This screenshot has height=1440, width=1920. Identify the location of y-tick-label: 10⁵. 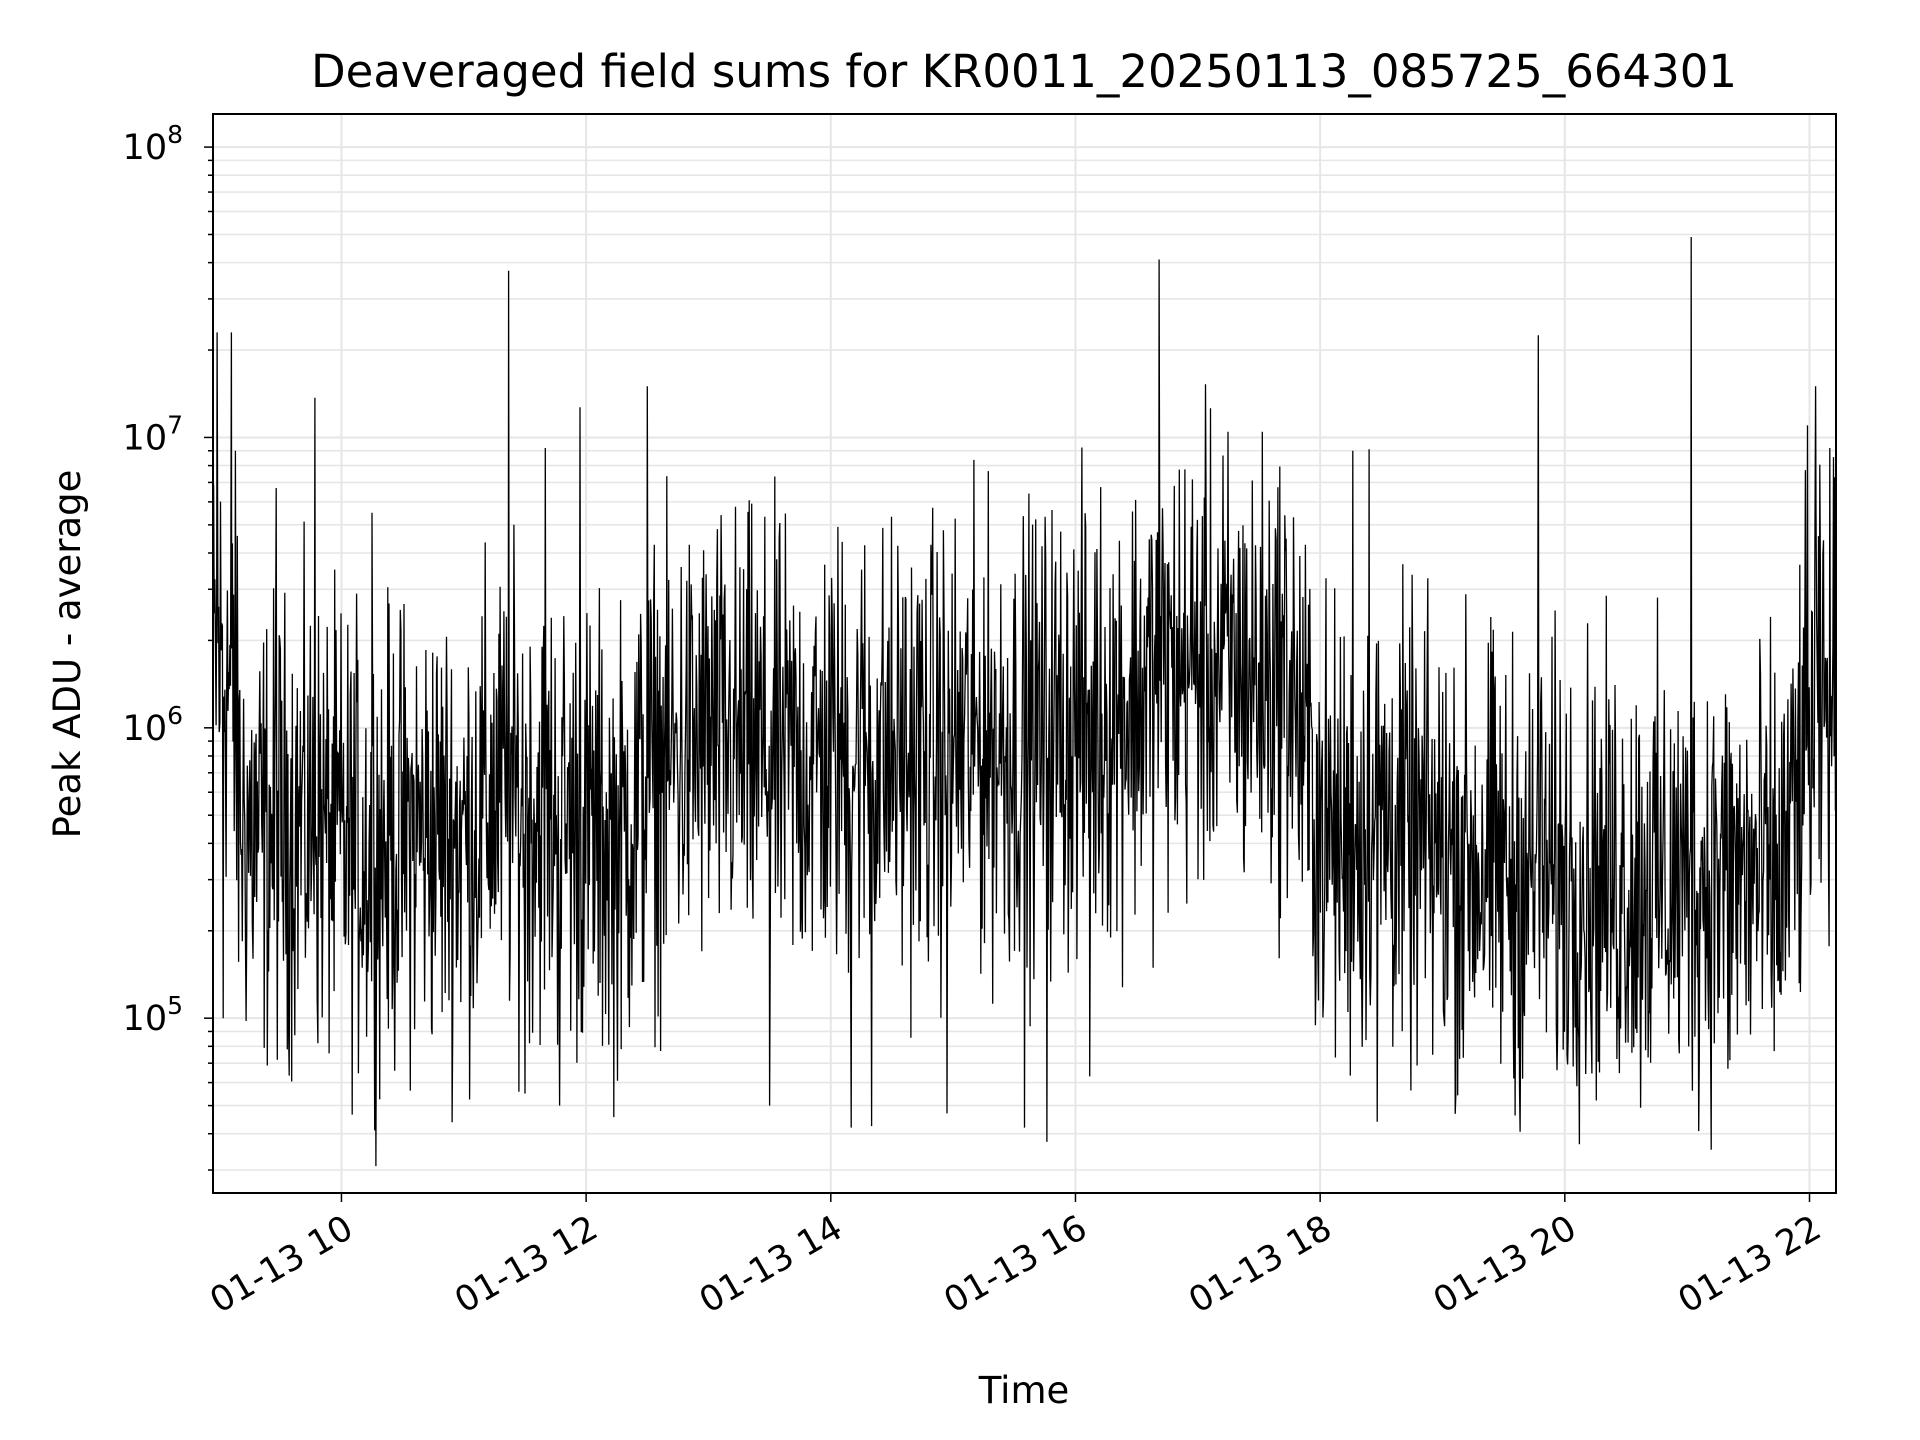
(153, 1015).